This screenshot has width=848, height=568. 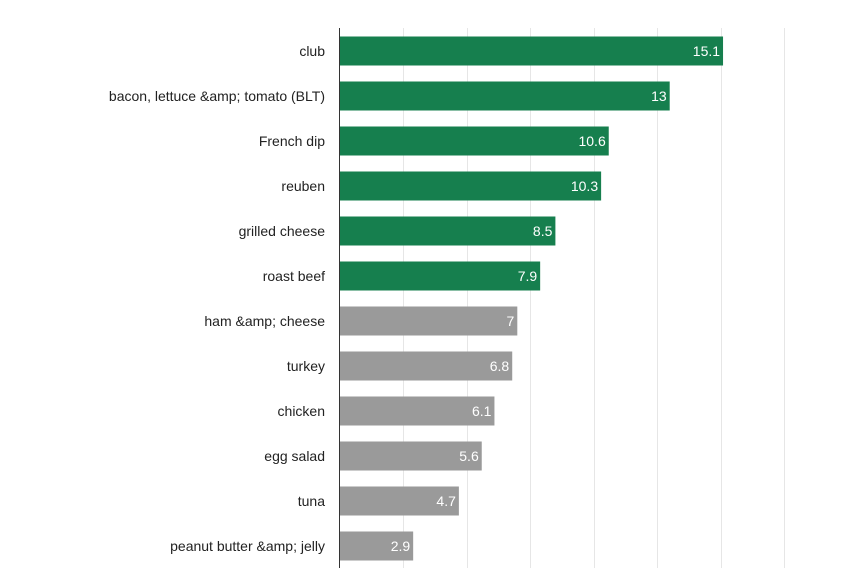 What do you see at coordinates (294, 456) in the screenshot?
I see `category-label: egg salad` at bounding box center [294, 456].